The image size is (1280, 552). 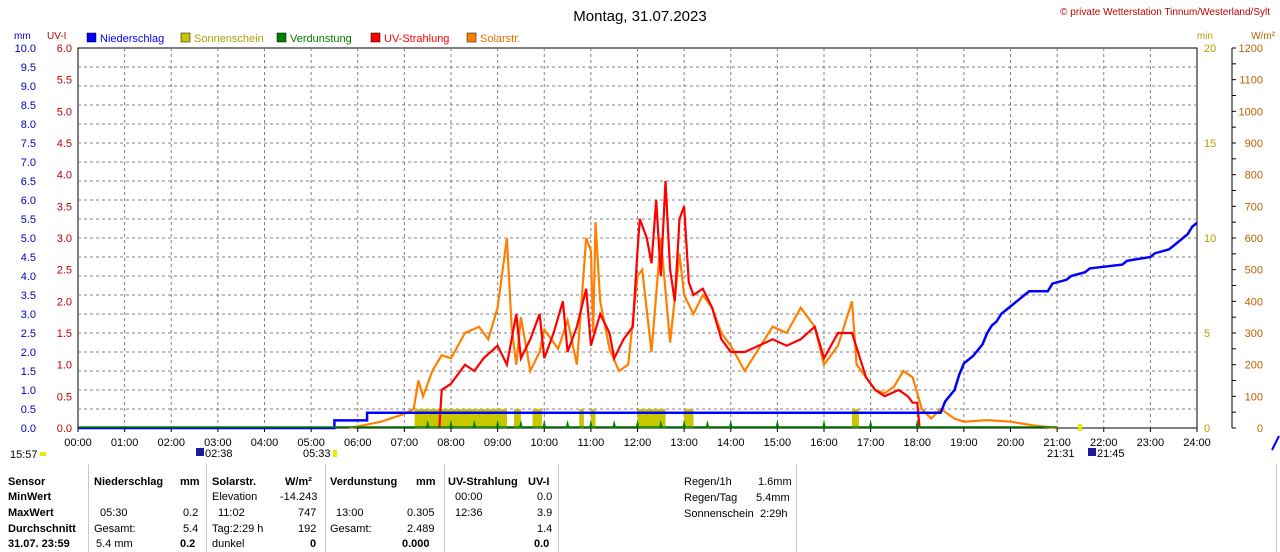 I want to click on summary-row-1: Regen/1h 1.6mm, so click(x=640, y=482).